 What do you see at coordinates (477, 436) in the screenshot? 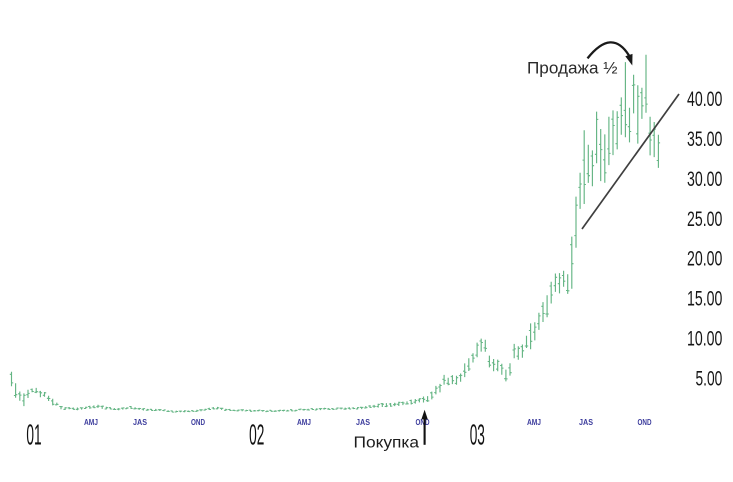
I see `svg-text: 03` at bounding box center [477, 436].